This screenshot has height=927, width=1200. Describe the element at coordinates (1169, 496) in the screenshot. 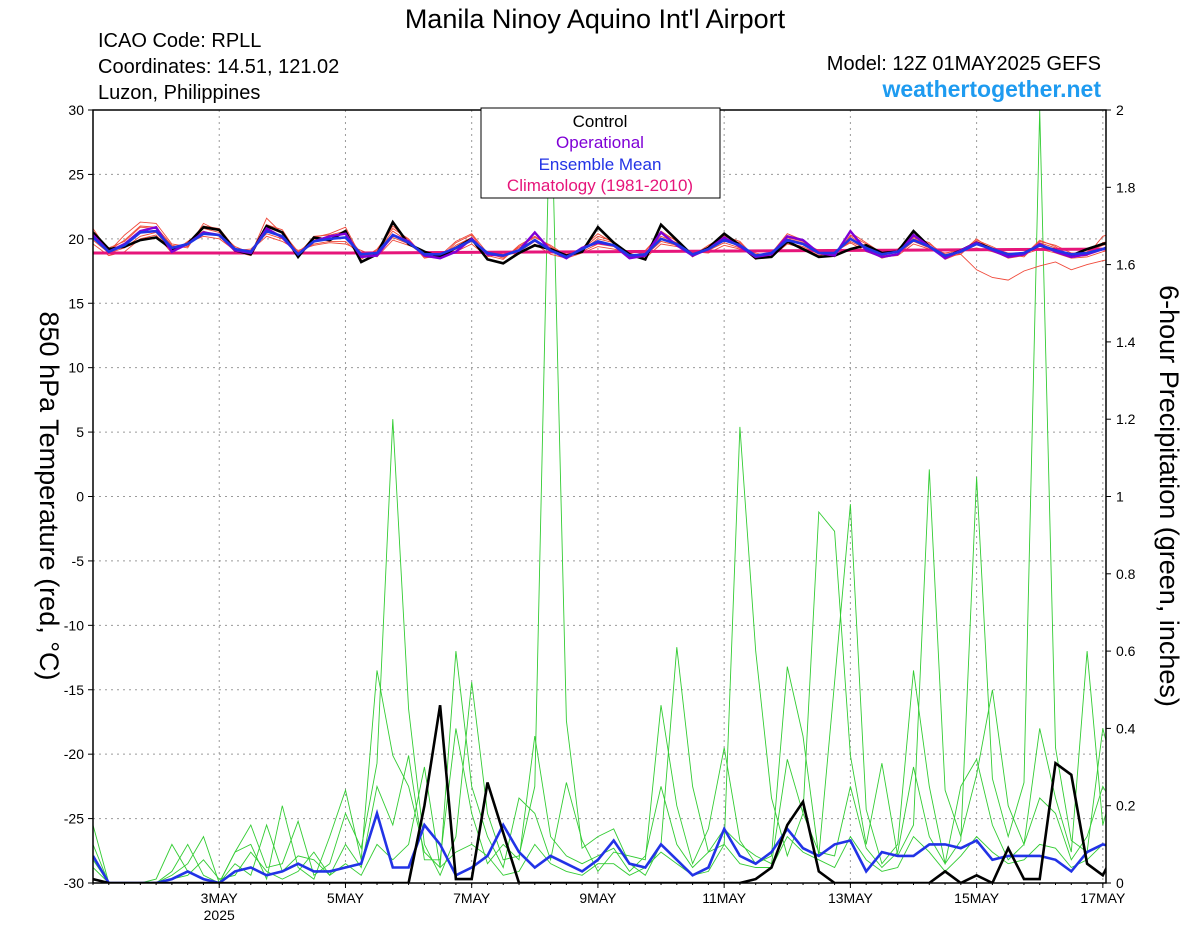

I see `y2-axis-title: 6-hour Precipitation (green, inches)` at that location.